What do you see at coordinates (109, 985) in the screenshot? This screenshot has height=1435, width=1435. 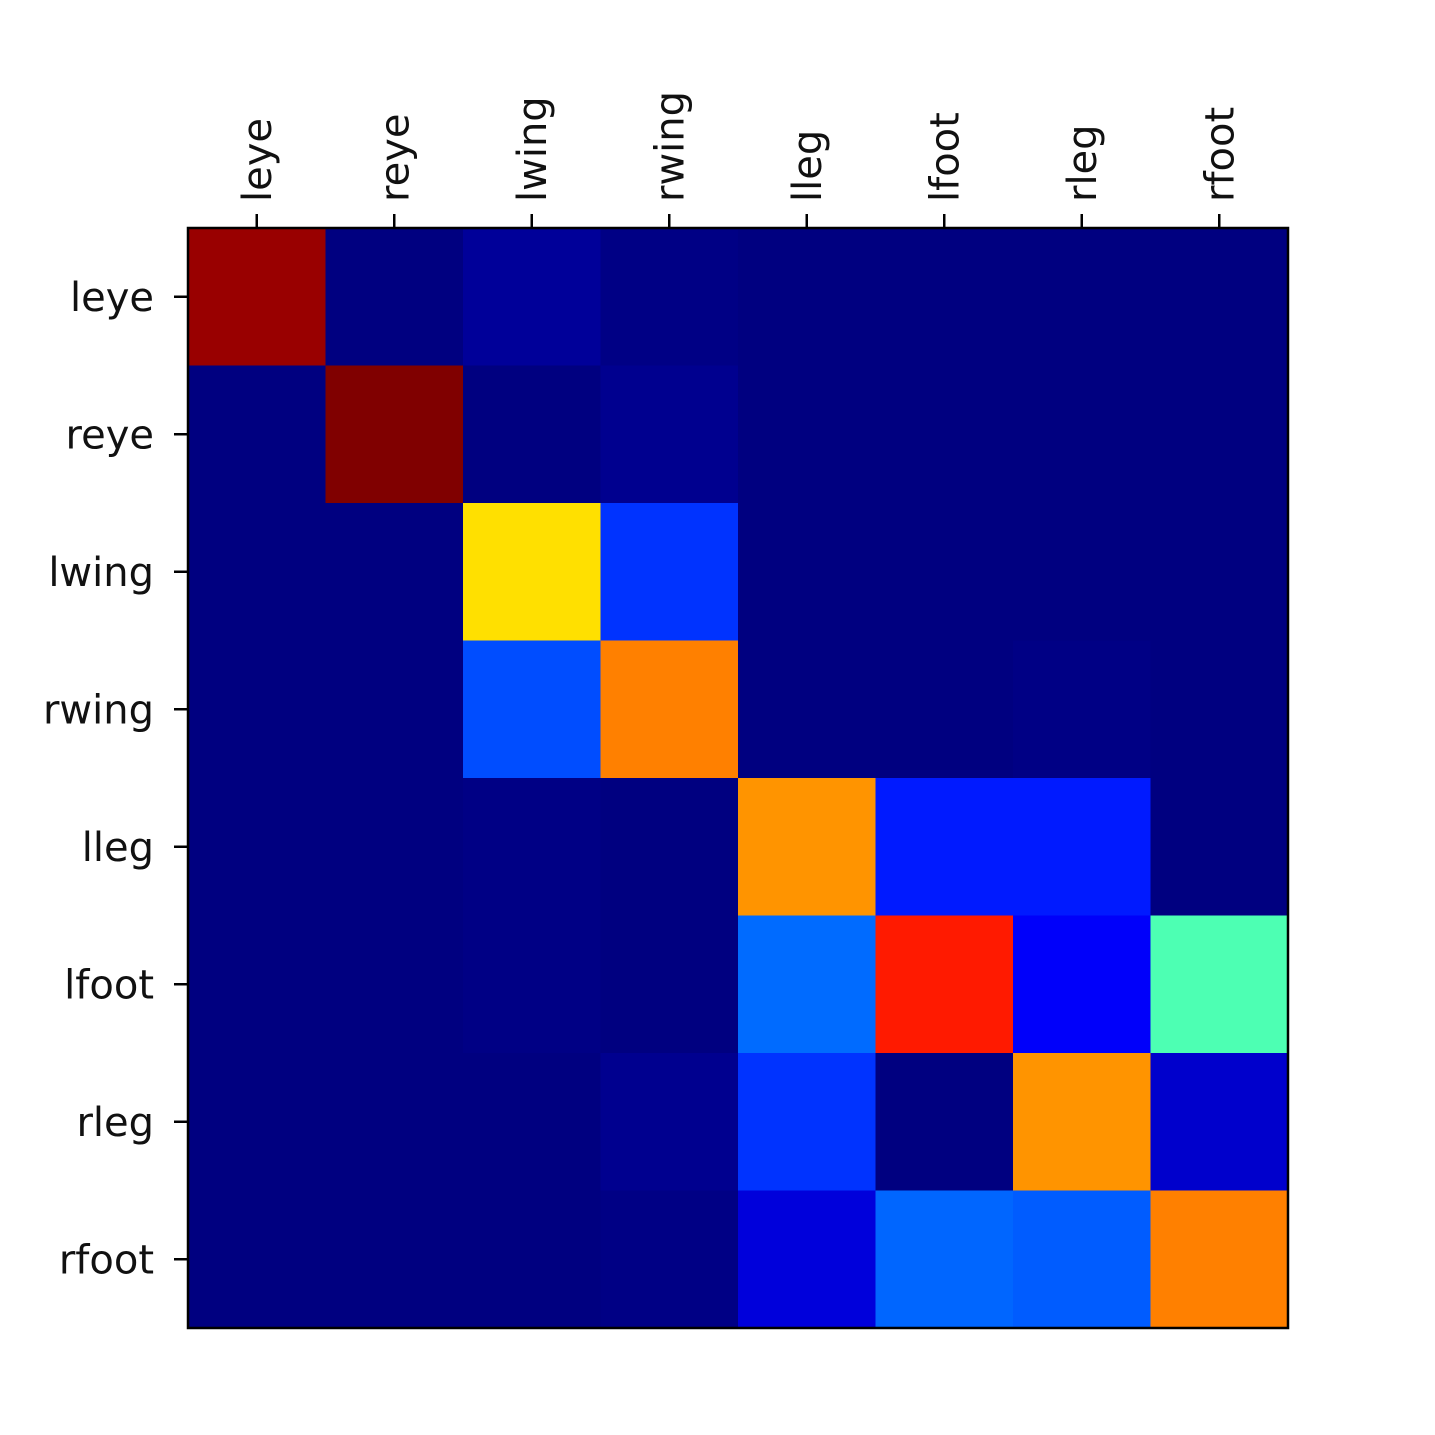 I see `y-tick-label: lfoot` at bounding box center [109, 985].